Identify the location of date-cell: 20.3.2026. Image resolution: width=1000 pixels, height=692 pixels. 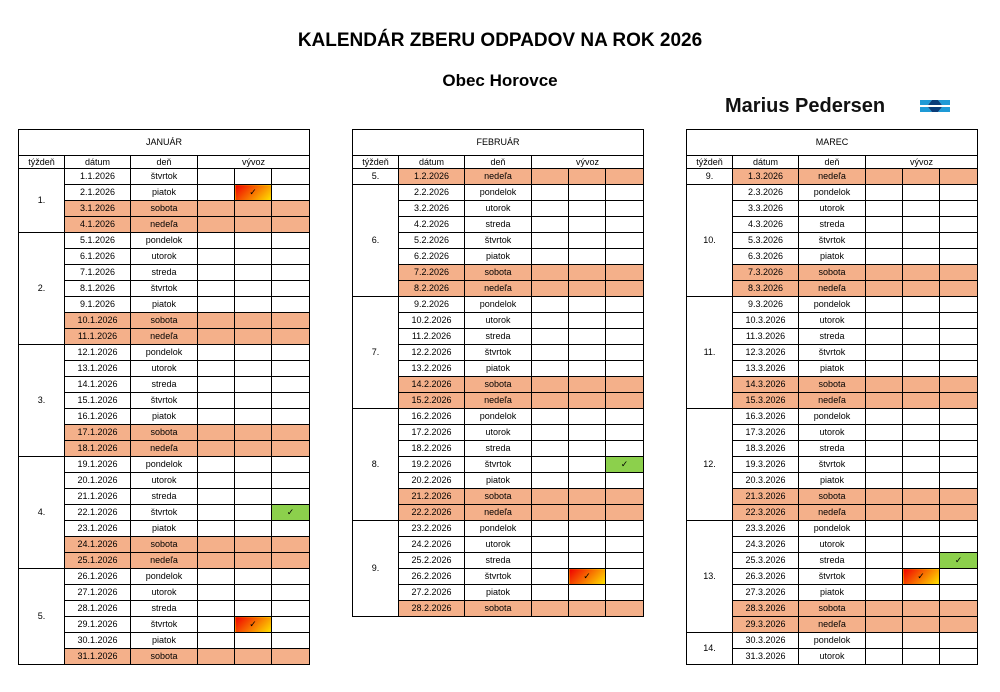
(765, 480).